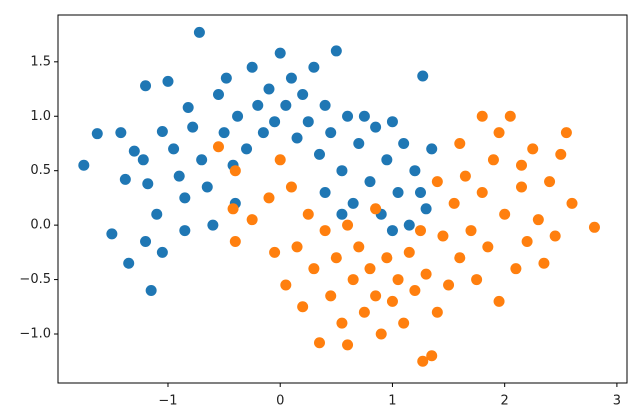  I want to click on x-tick-label: −1, so click(167, 401).